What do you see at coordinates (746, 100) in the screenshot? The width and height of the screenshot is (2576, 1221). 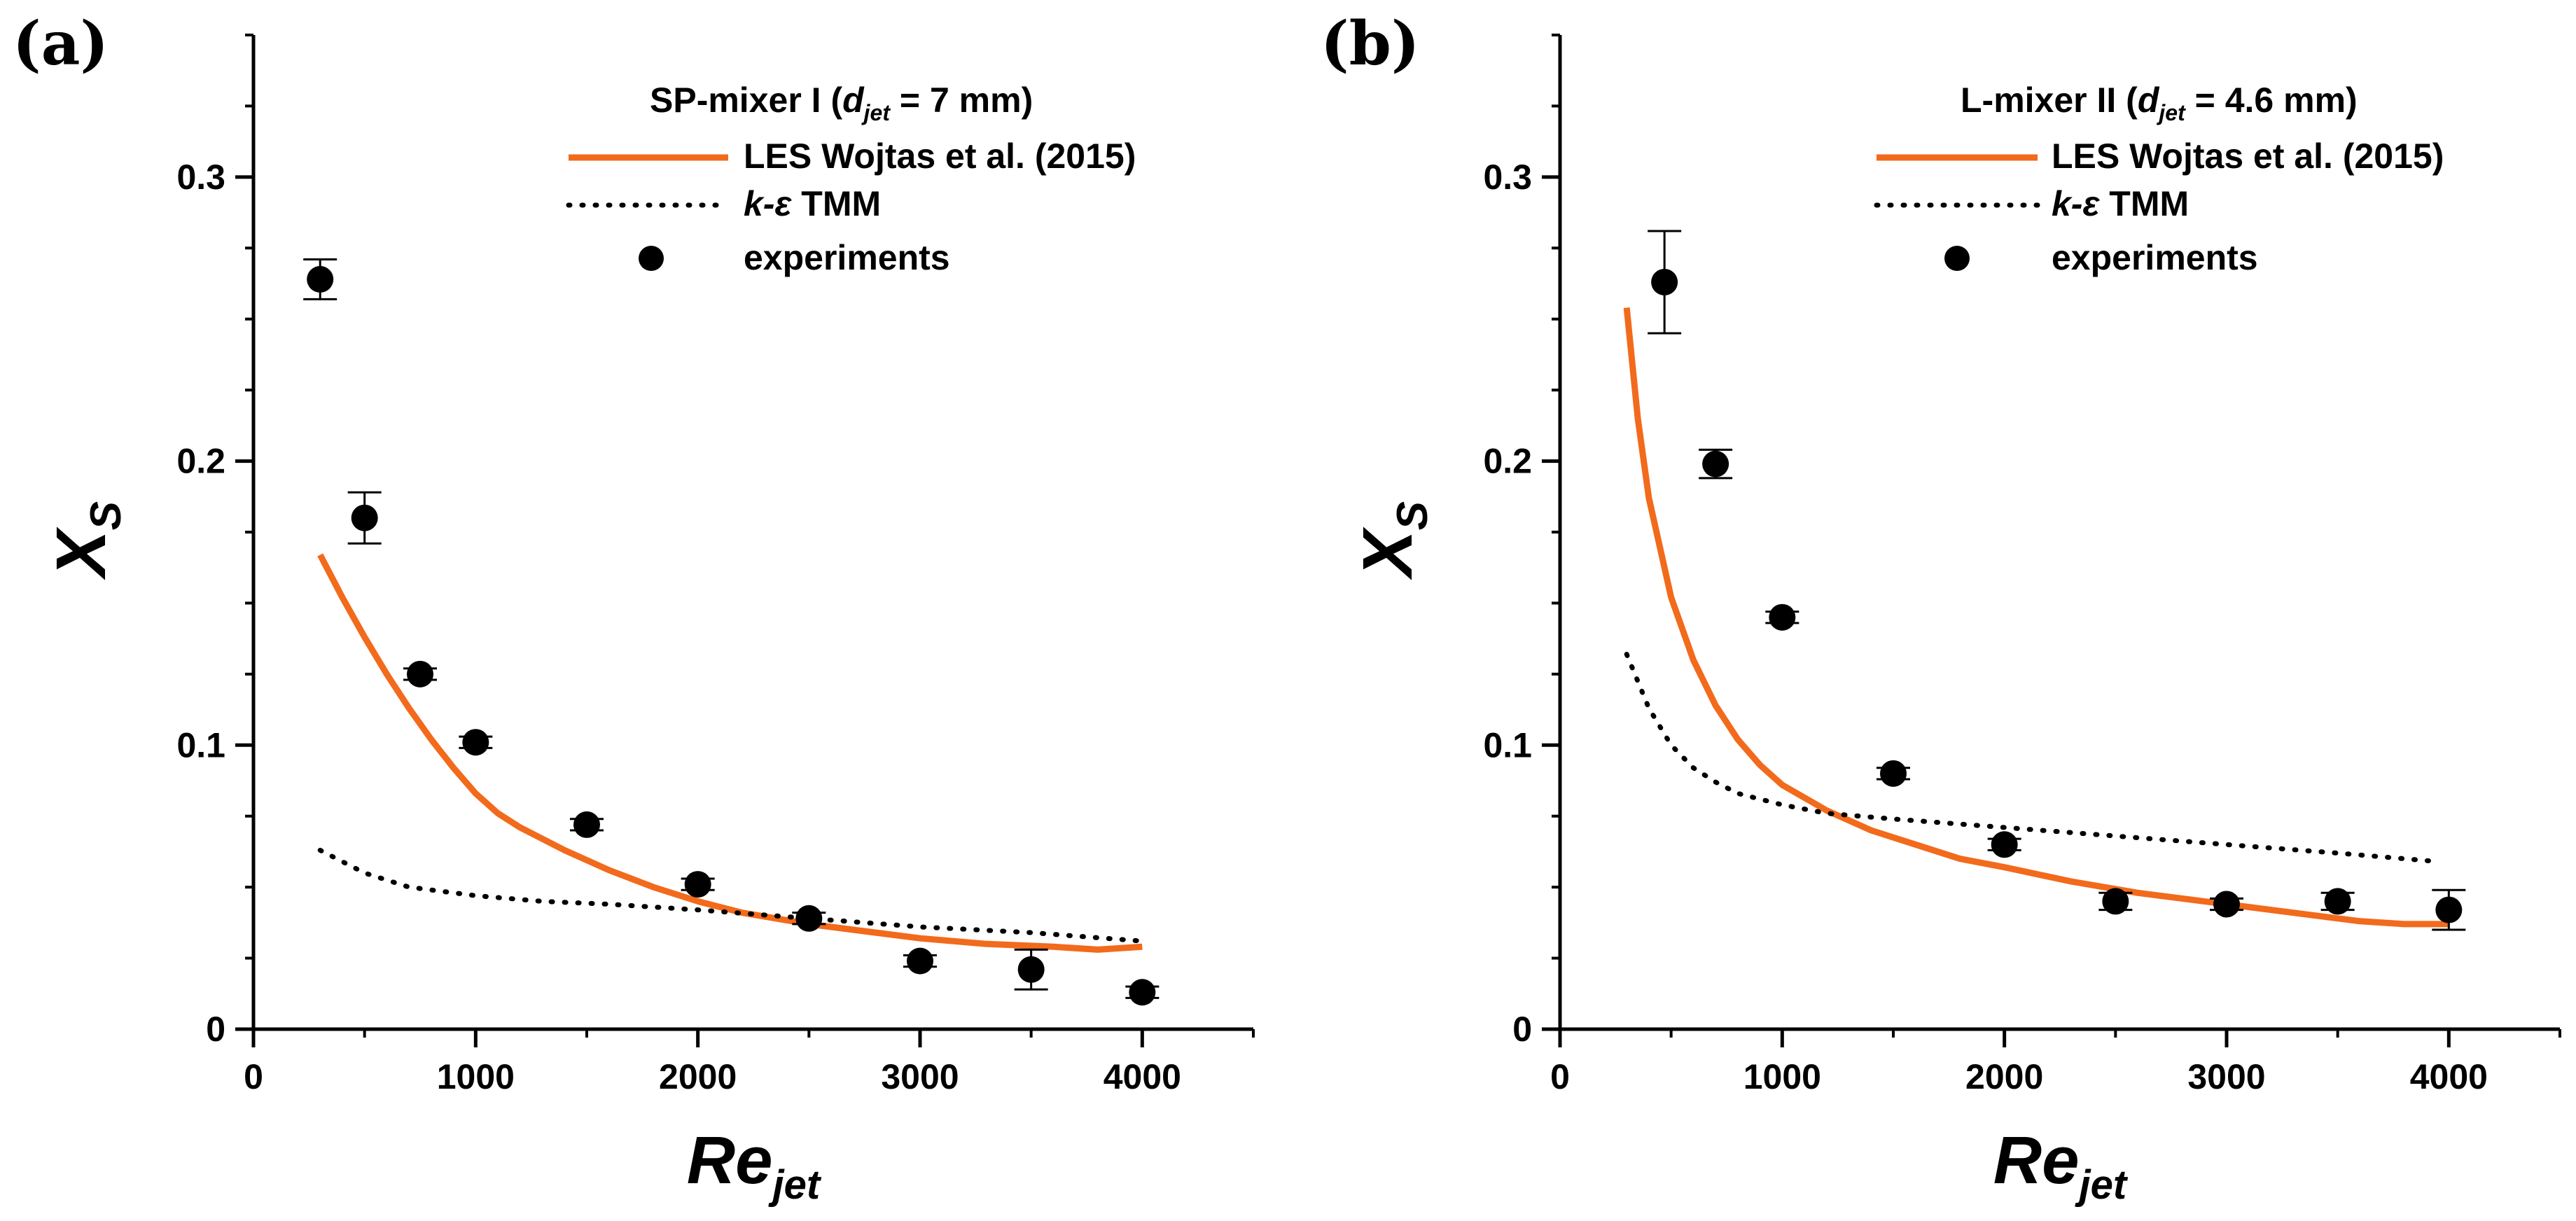 I see `legend-title-prefix: SP-mixer I (` at bounding box center [746, 100].